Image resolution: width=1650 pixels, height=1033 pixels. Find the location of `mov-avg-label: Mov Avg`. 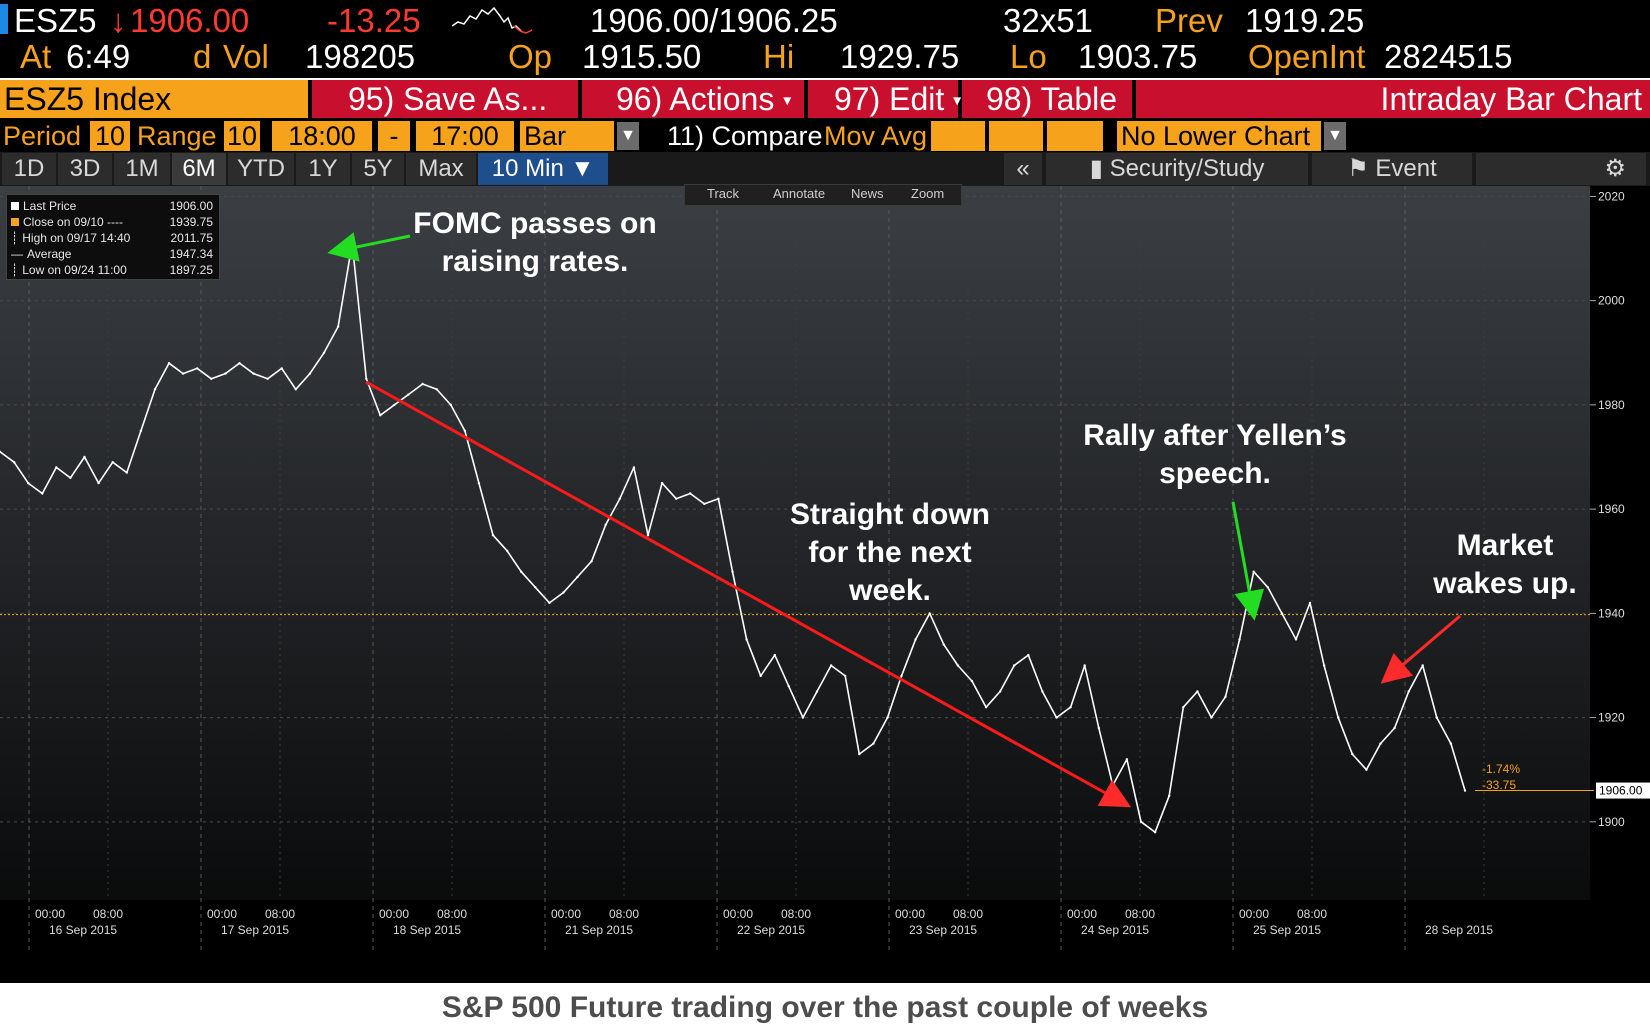

mov-avg-label: Mov Avg is located at coordinates (876, 136).